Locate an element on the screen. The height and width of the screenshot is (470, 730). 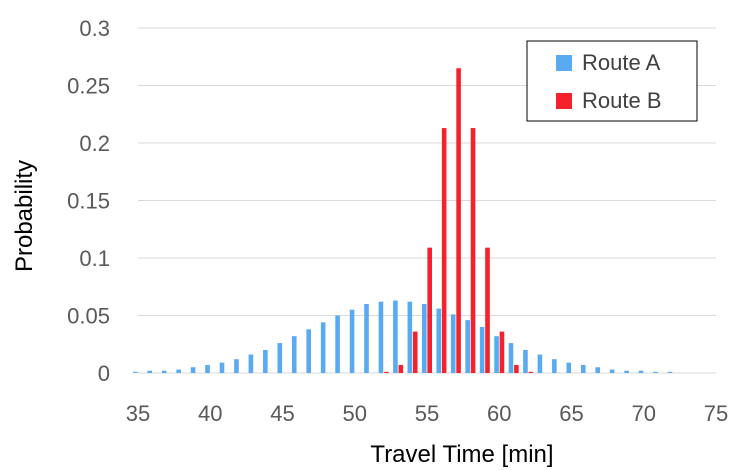
y-axis-ticks: 0 0.05 0.1 0.15 0.2 0.25 0.3 is located at coordinates (88, 201).